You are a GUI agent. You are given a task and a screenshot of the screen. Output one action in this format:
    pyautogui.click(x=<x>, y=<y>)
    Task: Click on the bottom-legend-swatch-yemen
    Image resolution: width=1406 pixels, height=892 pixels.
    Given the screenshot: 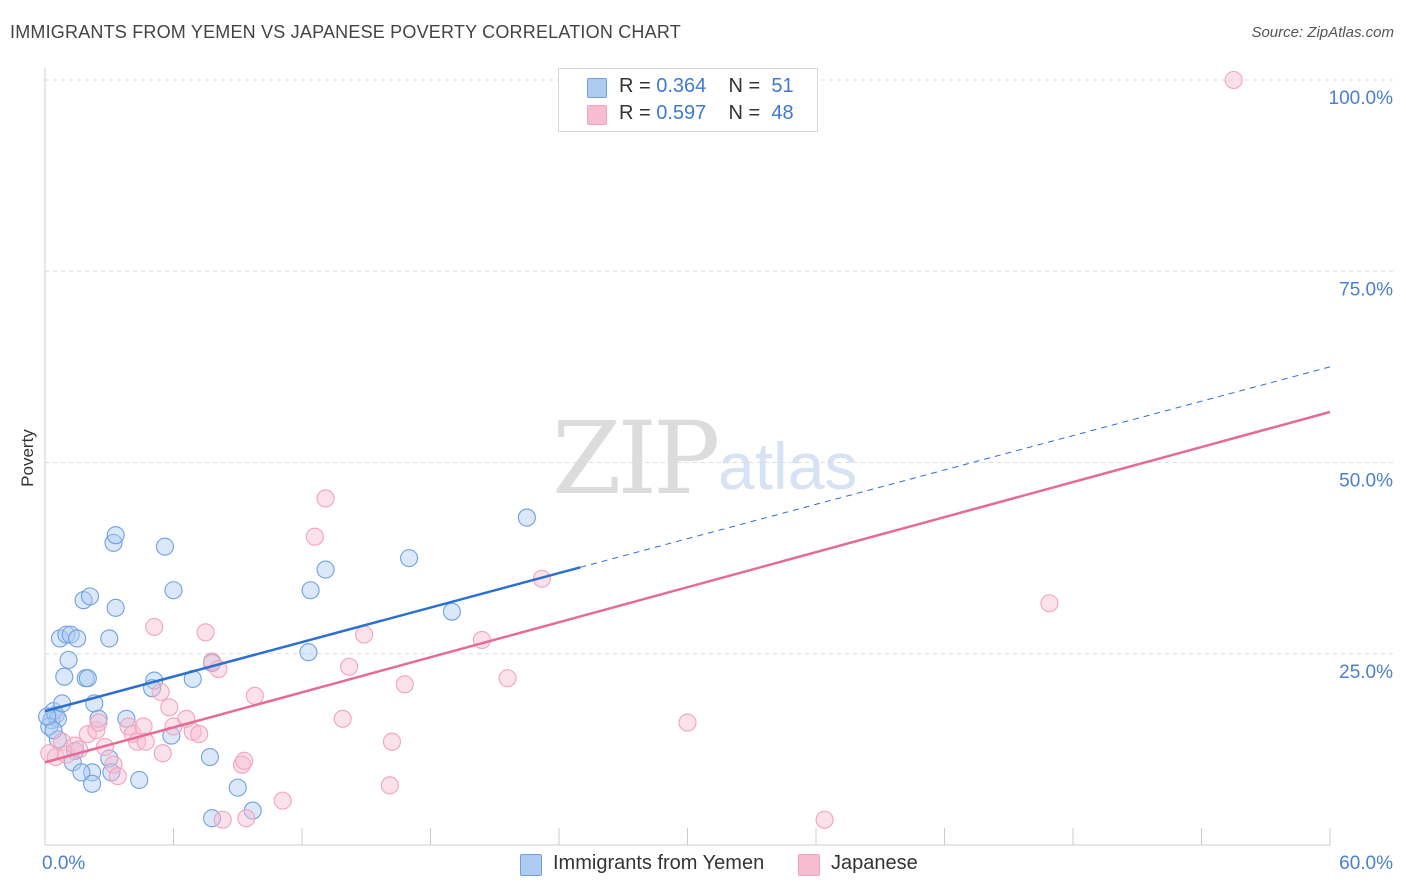 What is the action you would take?
    pyautogui.click(x=531, y=865)
    